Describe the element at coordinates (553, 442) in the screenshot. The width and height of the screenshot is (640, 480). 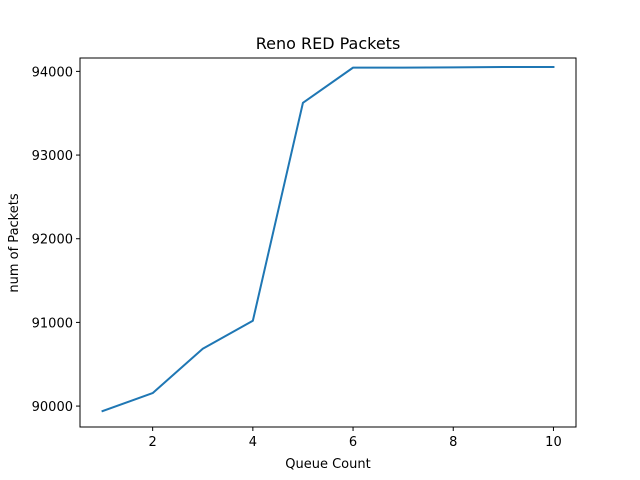
I see `x-tick-label-10: 10` at that location.